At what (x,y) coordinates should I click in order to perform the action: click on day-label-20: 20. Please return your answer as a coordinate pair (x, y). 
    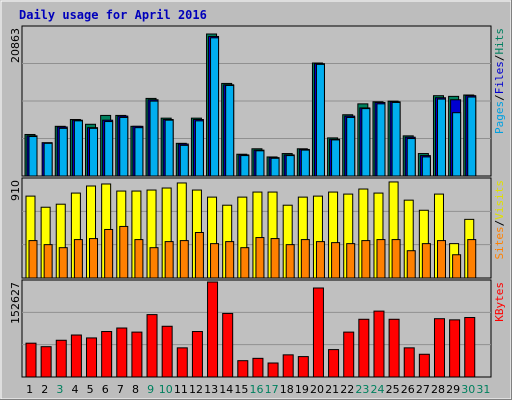
    Looking at the image, I should click on (317, 389).